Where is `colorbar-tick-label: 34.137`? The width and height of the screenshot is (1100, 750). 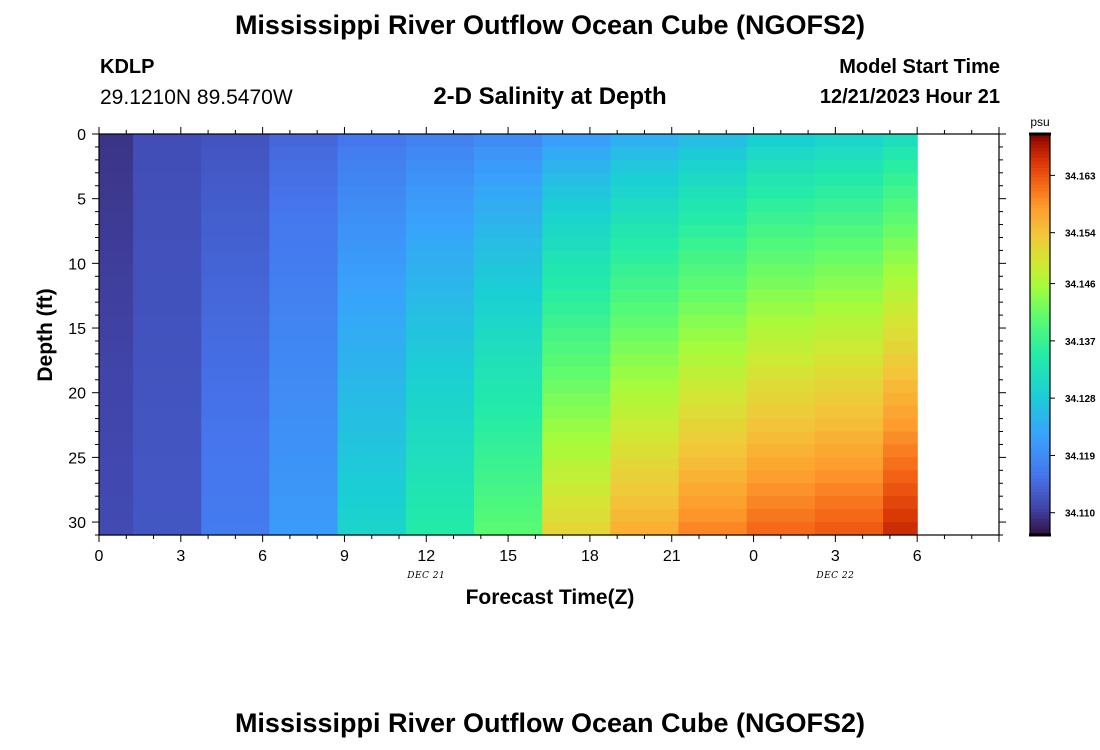 colorbar-tick-label: 34.137 is located at coordinates (1080, 342).